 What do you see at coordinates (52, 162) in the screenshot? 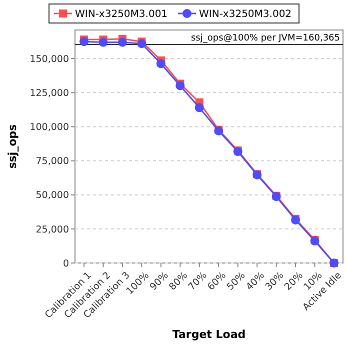
I see `y-tick-label: 75,000` at bounding box center [52, 162].